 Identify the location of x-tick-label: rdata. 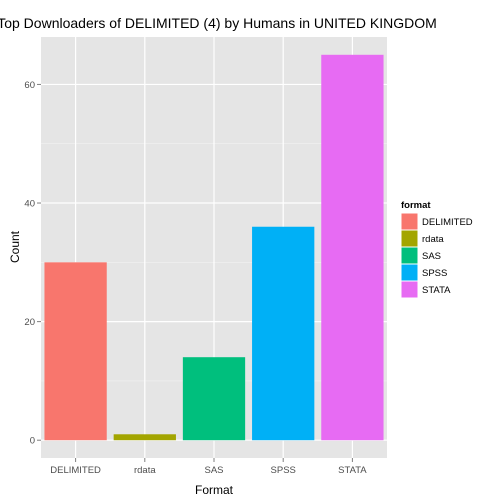
(145, 470).